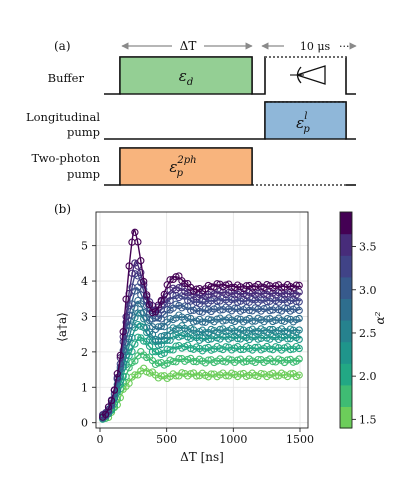 This screenshot has height=485, width=415. I want to click on x-tick-label: 1500, so click(300, 439).